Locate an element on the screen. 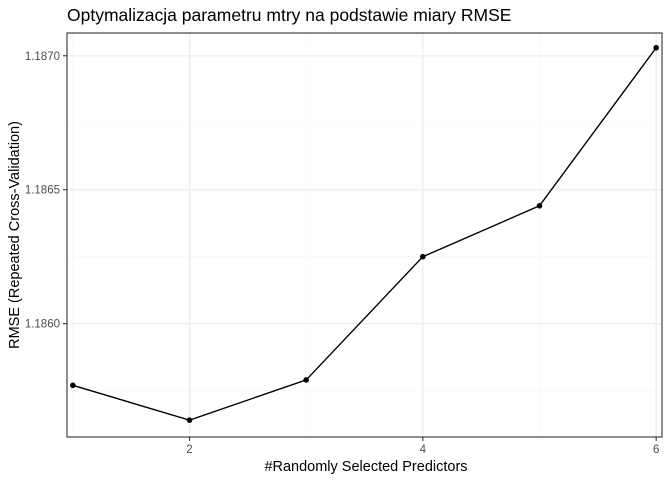  y-axis: 1.1860 1.1865 1.1870 is located at coordinates (46, 191).